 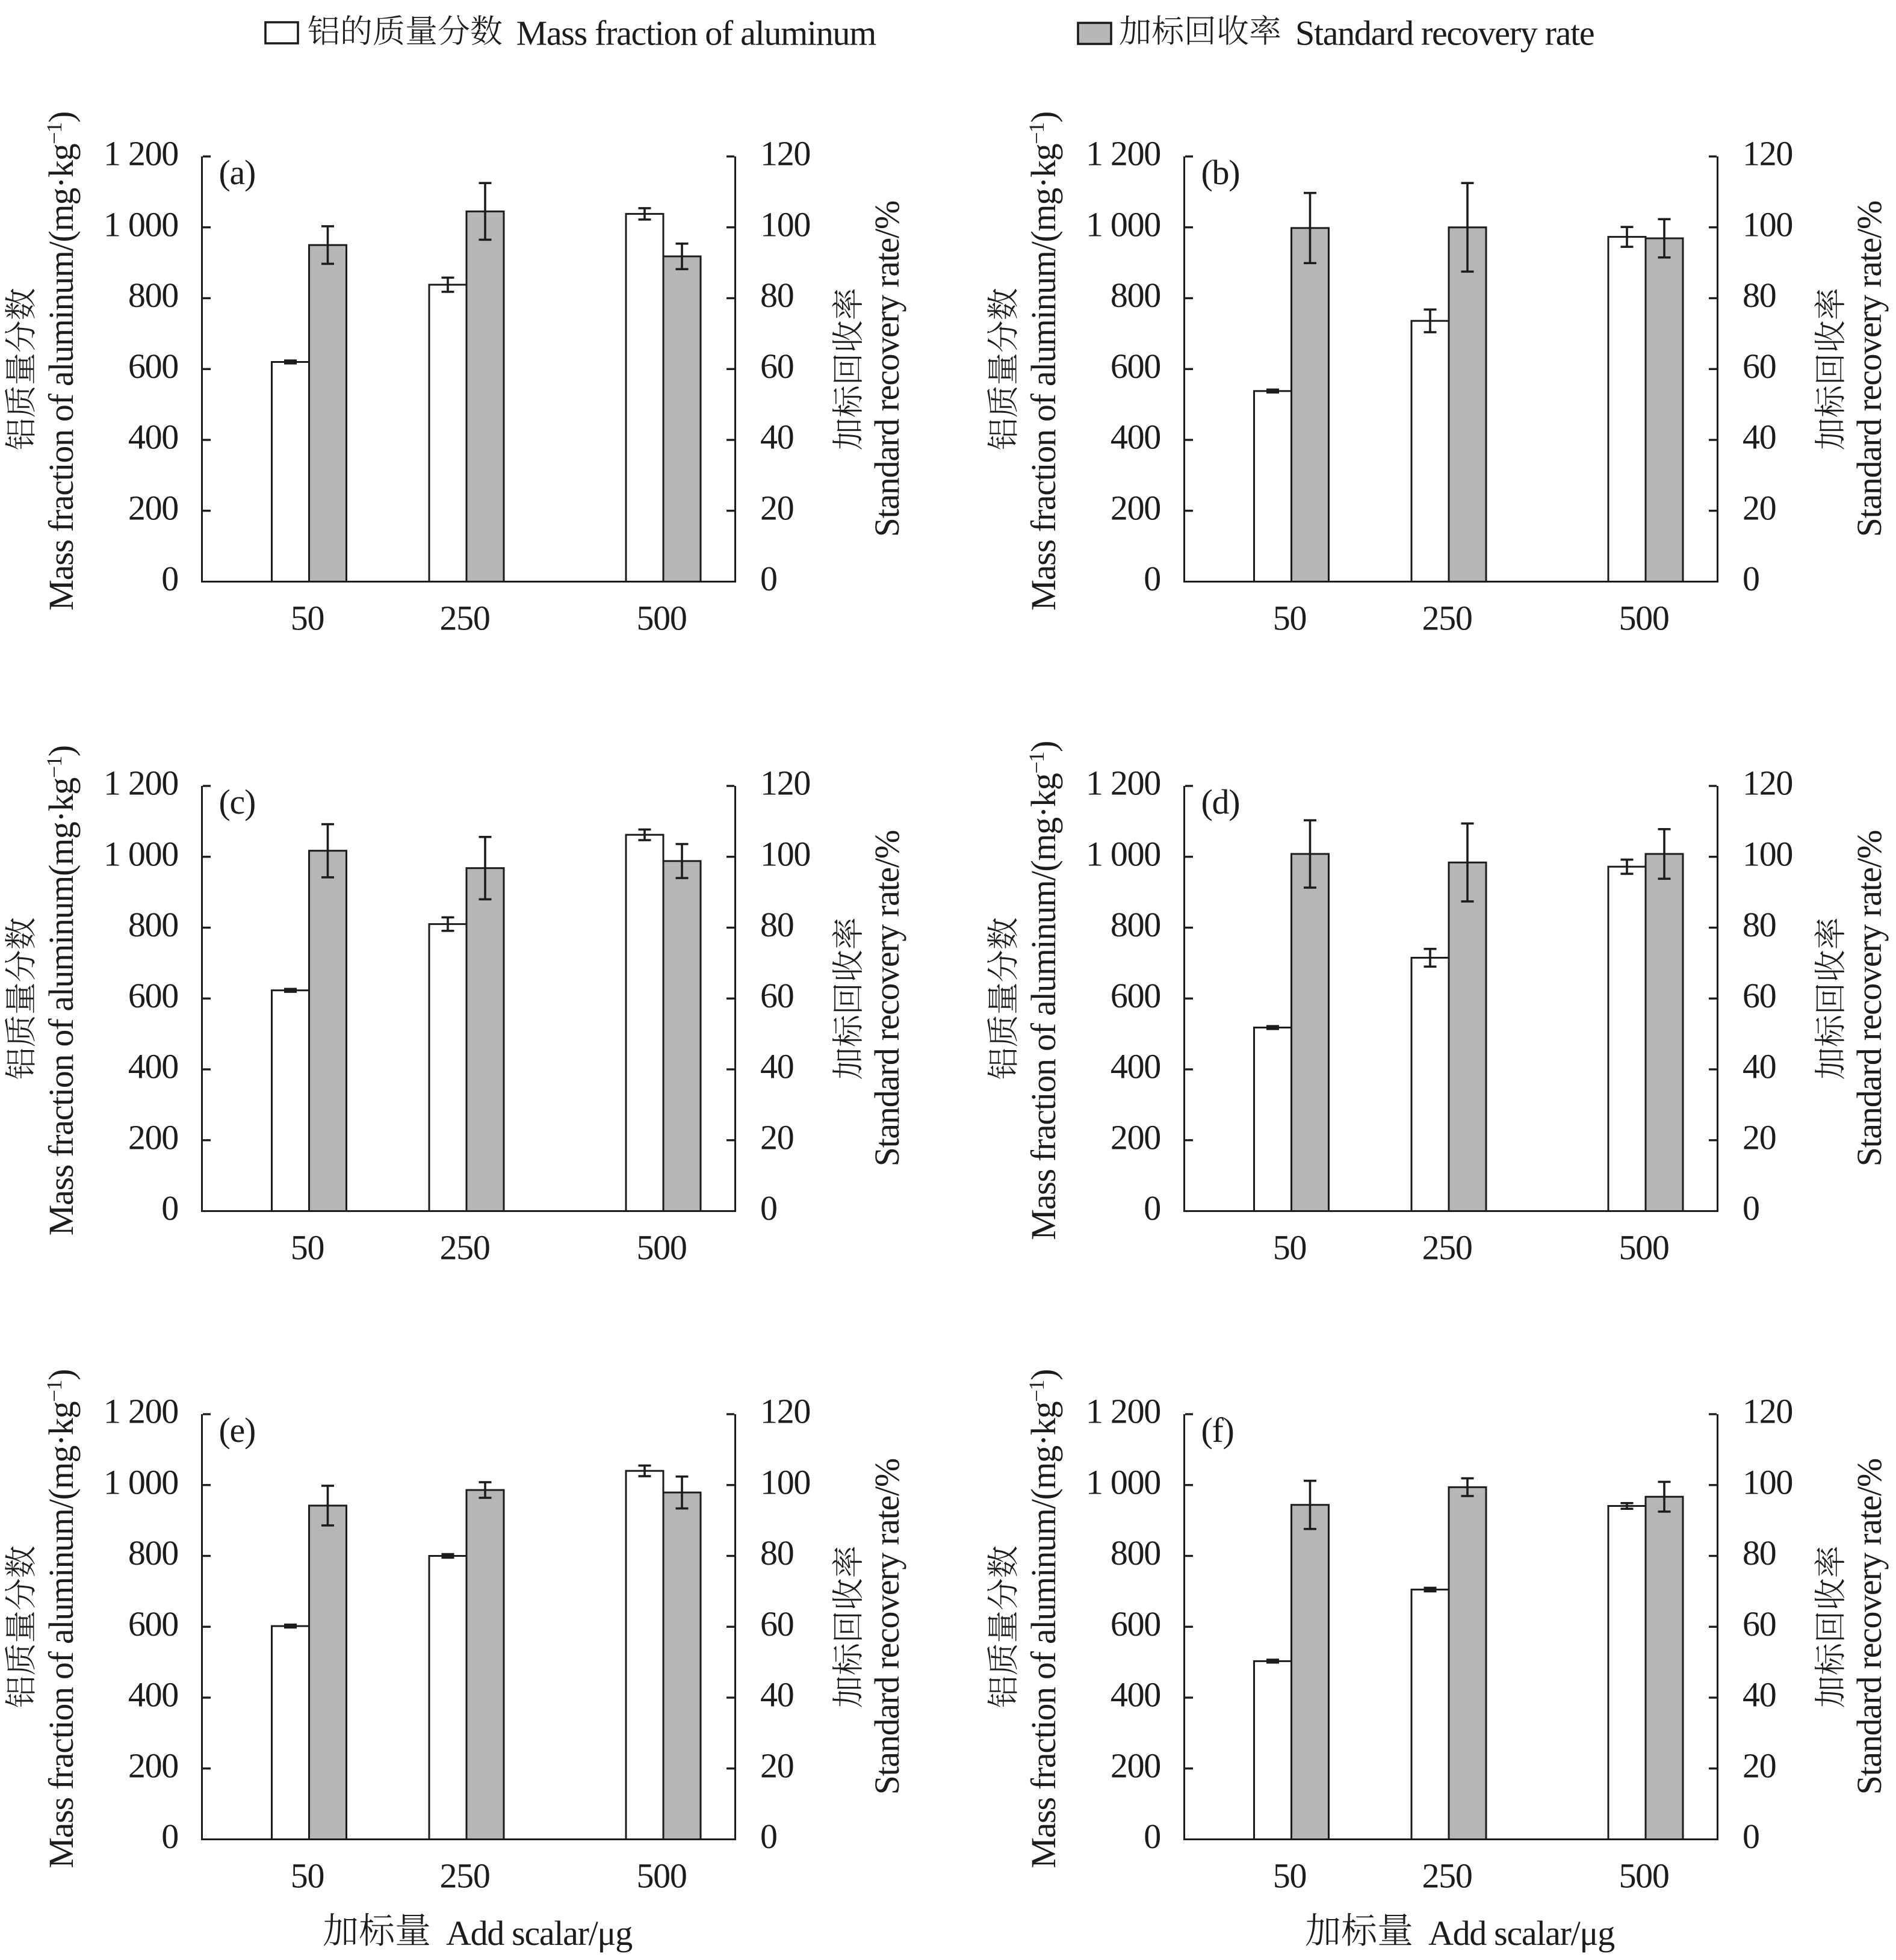 I want to click on svg-text: Standard recovery rate, so click(x=1444, y=34).